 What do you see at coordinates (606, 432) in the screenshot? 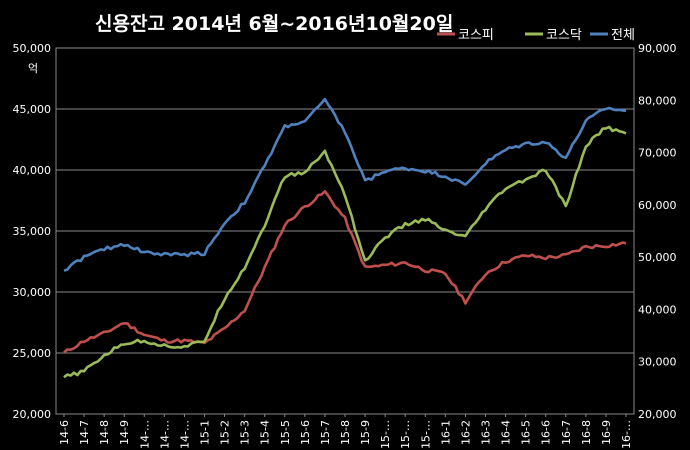
I see `x-tick-label: 16-9` at bounding box center [606, 432].